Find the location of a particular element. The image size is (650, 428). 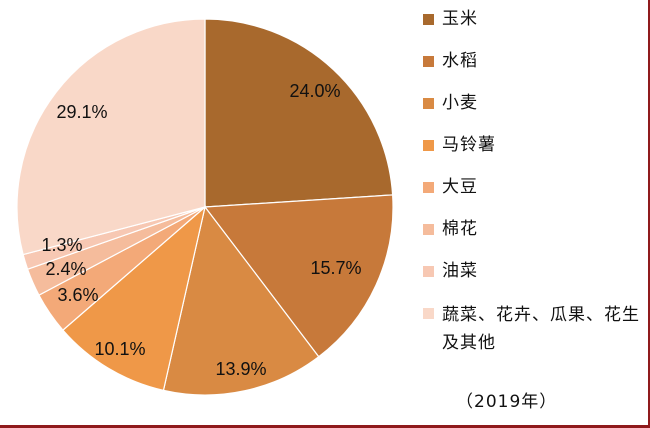

legend-item-rapeseed: 油菜 is located at coordinates (533, 280).